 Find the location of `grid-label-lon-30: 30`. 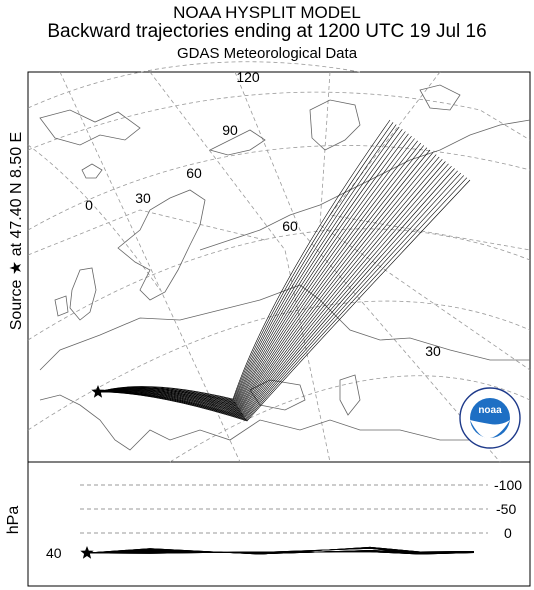

grid-label-lon-30: 30 is located at coordinates (143, 198).